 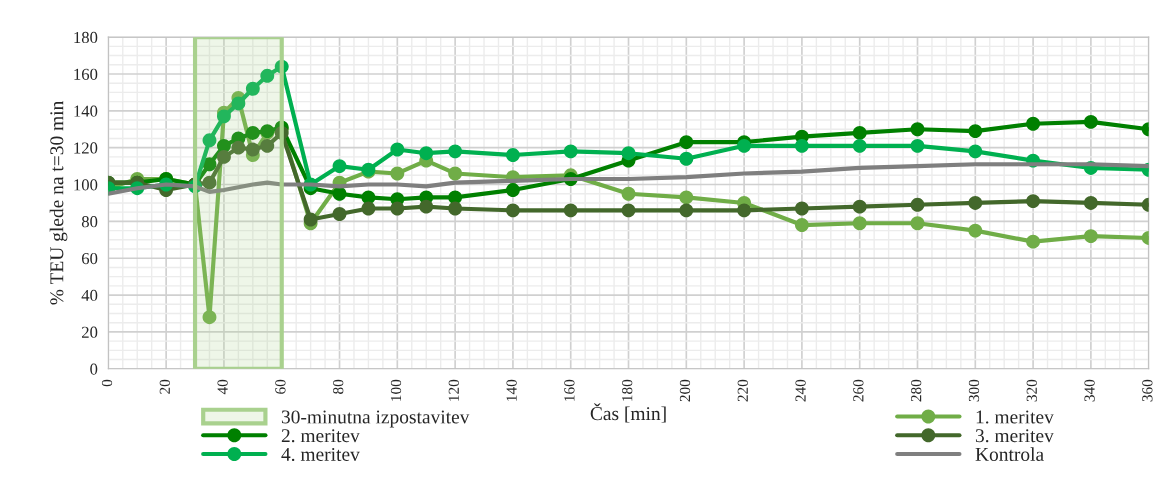 I want to click on x-tick-label: 220, so click(x=742, y=390).